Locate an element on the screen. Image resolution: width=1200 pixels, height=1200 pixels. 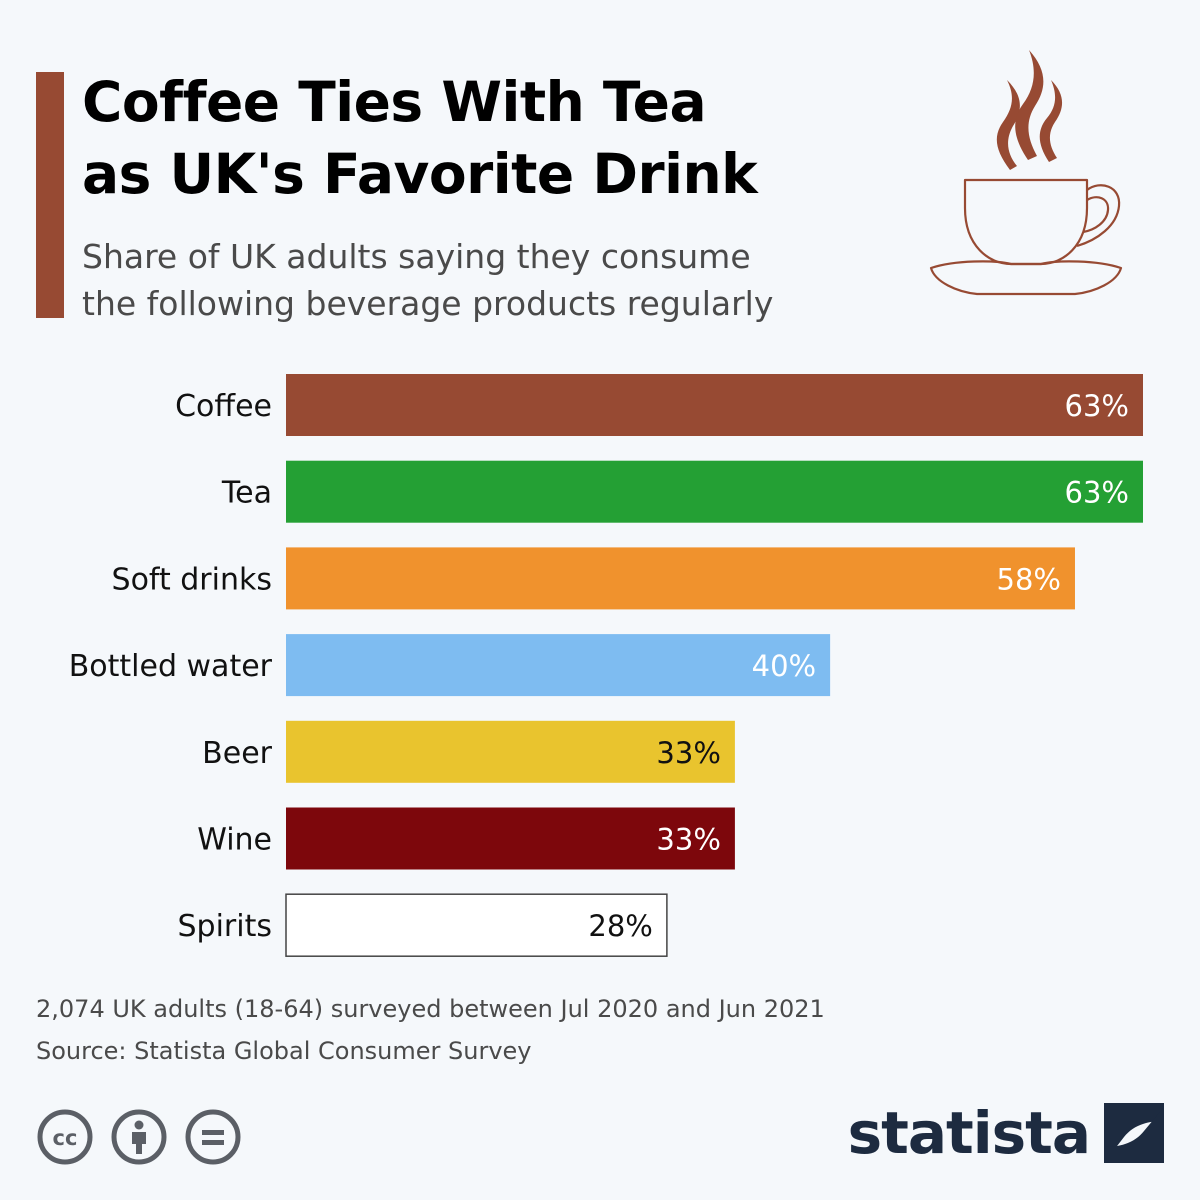
bar-bottled-water is located at coordinates (558, 665).